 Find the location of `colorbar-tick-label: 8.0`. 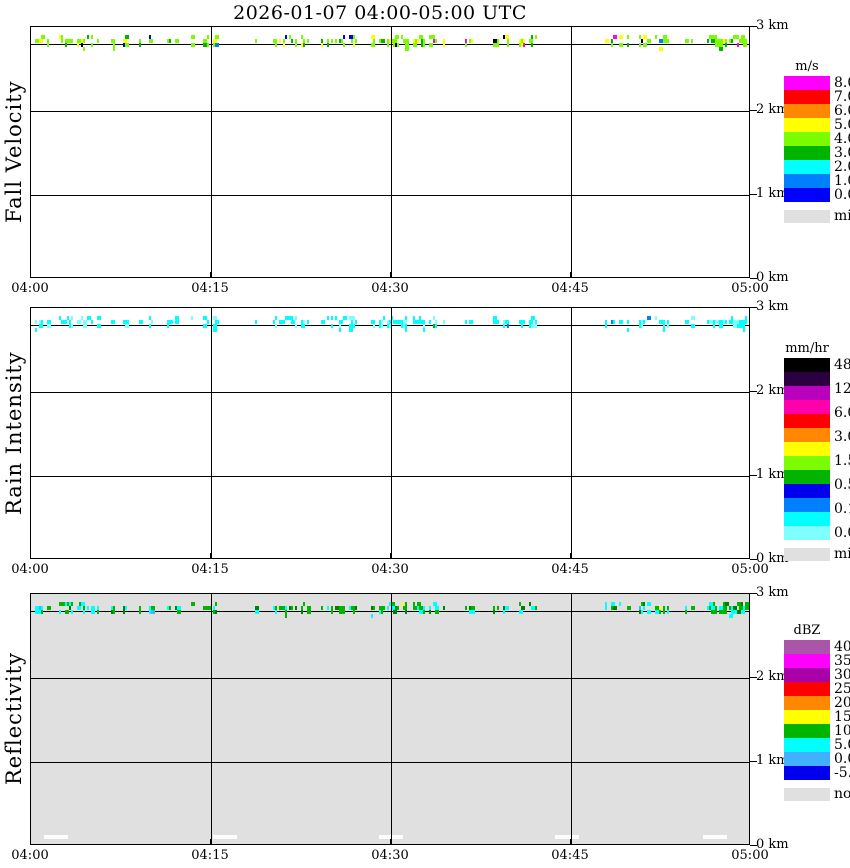

colorbar-tick-label: 8.0 is located at coordinates (842, 83).